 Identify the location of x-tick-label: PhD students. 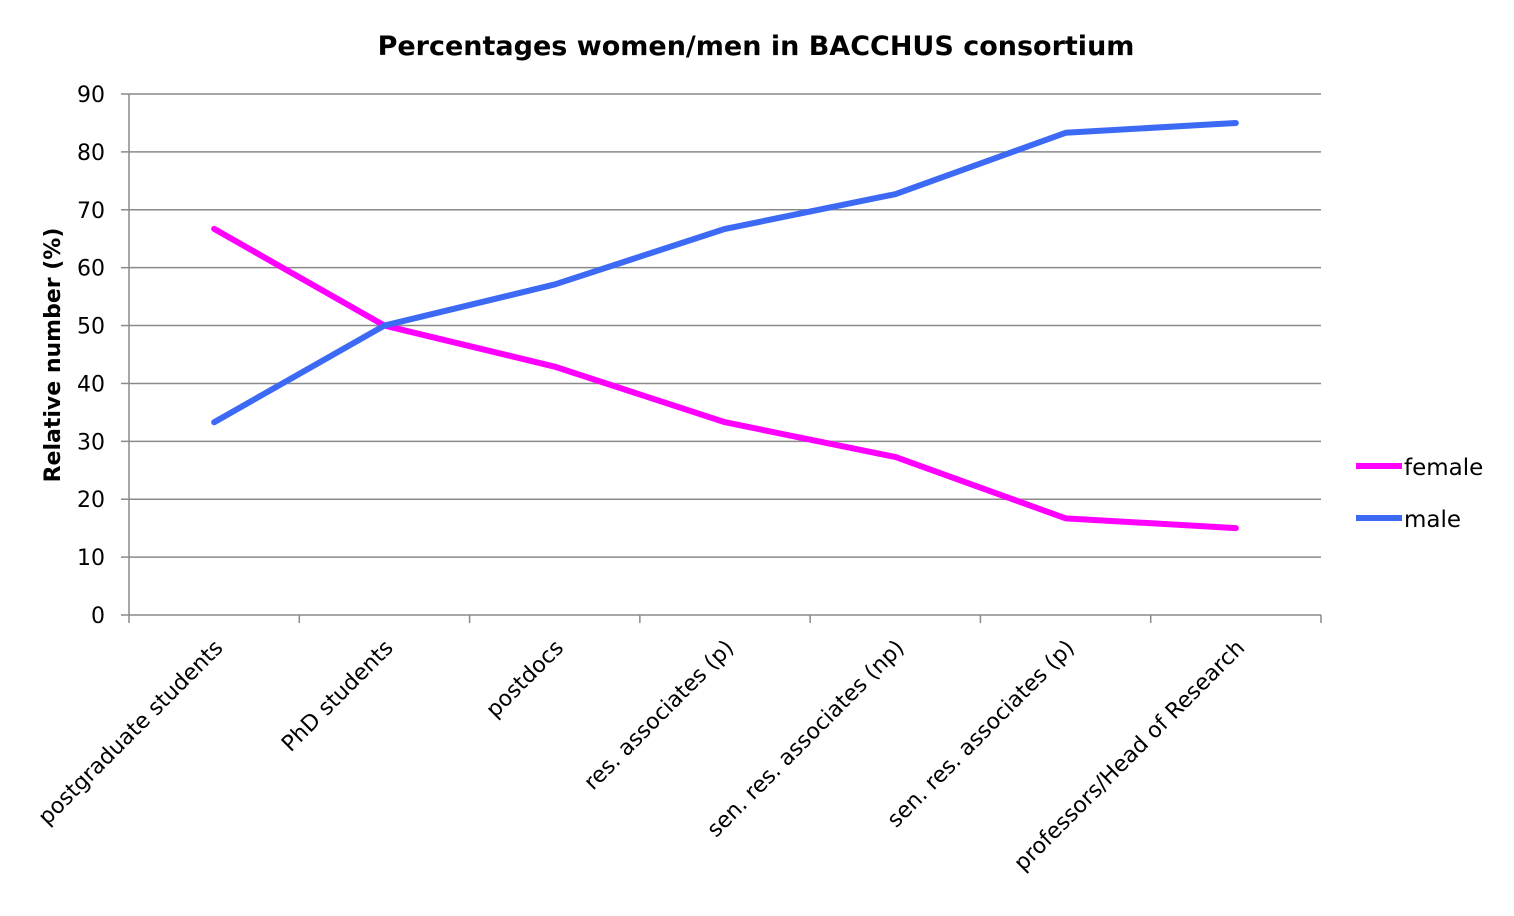
(337, 696).